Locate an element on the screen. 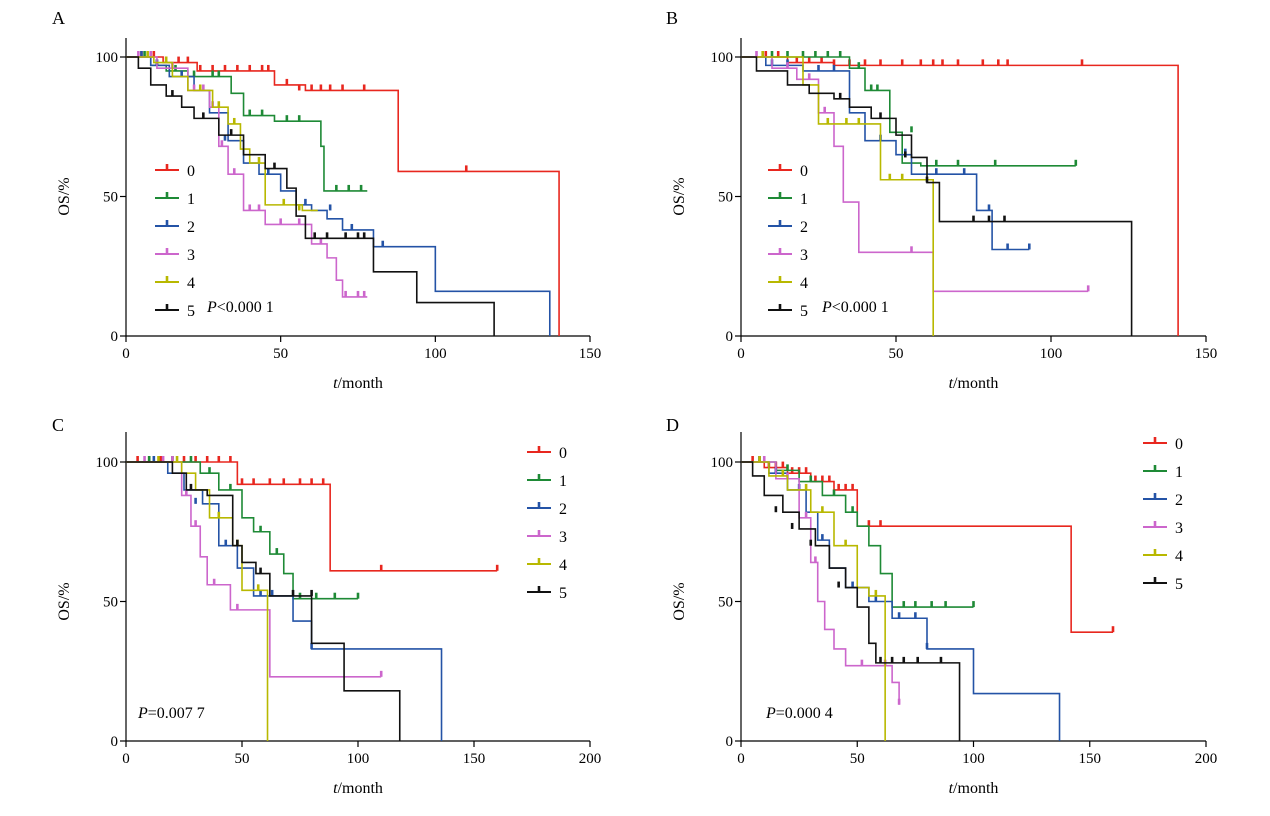 The width and height of the screenshot is (1270, 816). series-1-line is located at coordinates (908, 111).